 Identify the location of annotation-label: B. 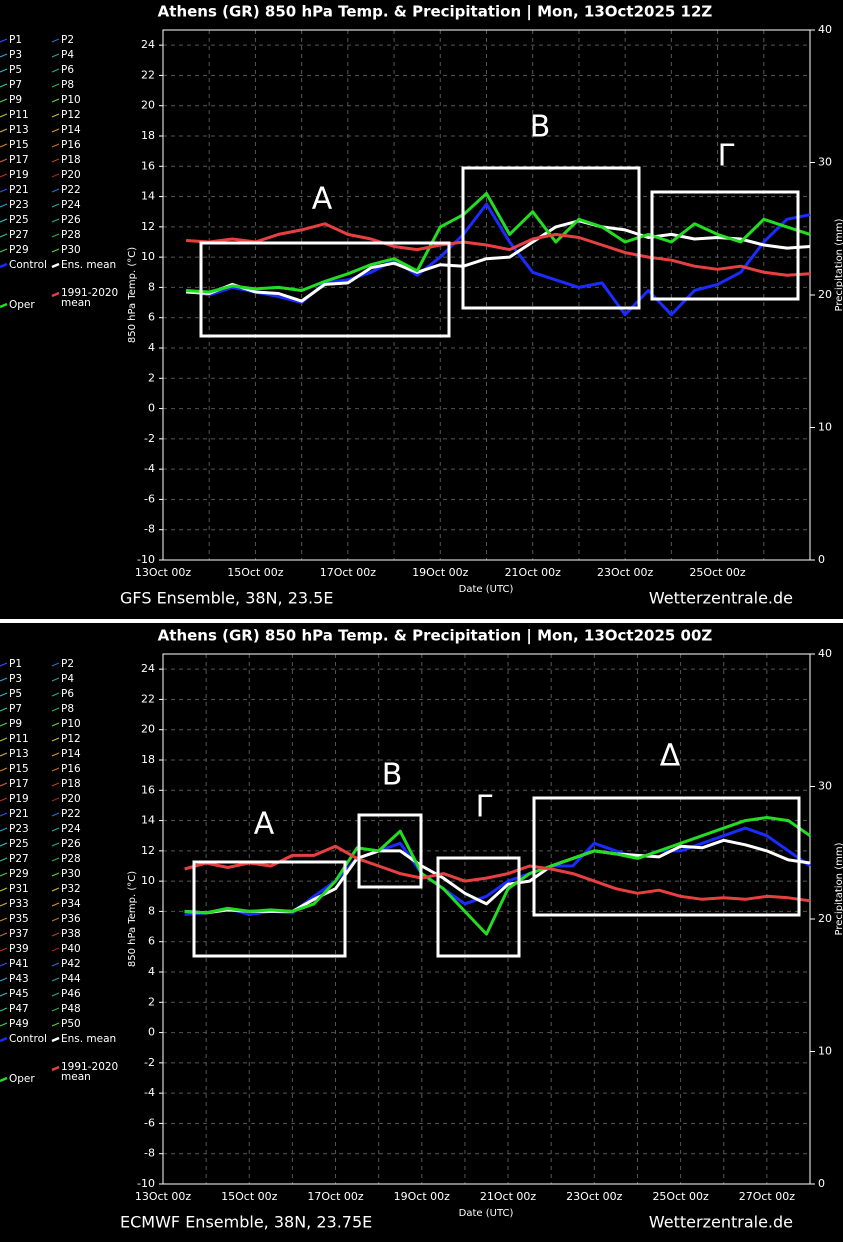
(540, 127).